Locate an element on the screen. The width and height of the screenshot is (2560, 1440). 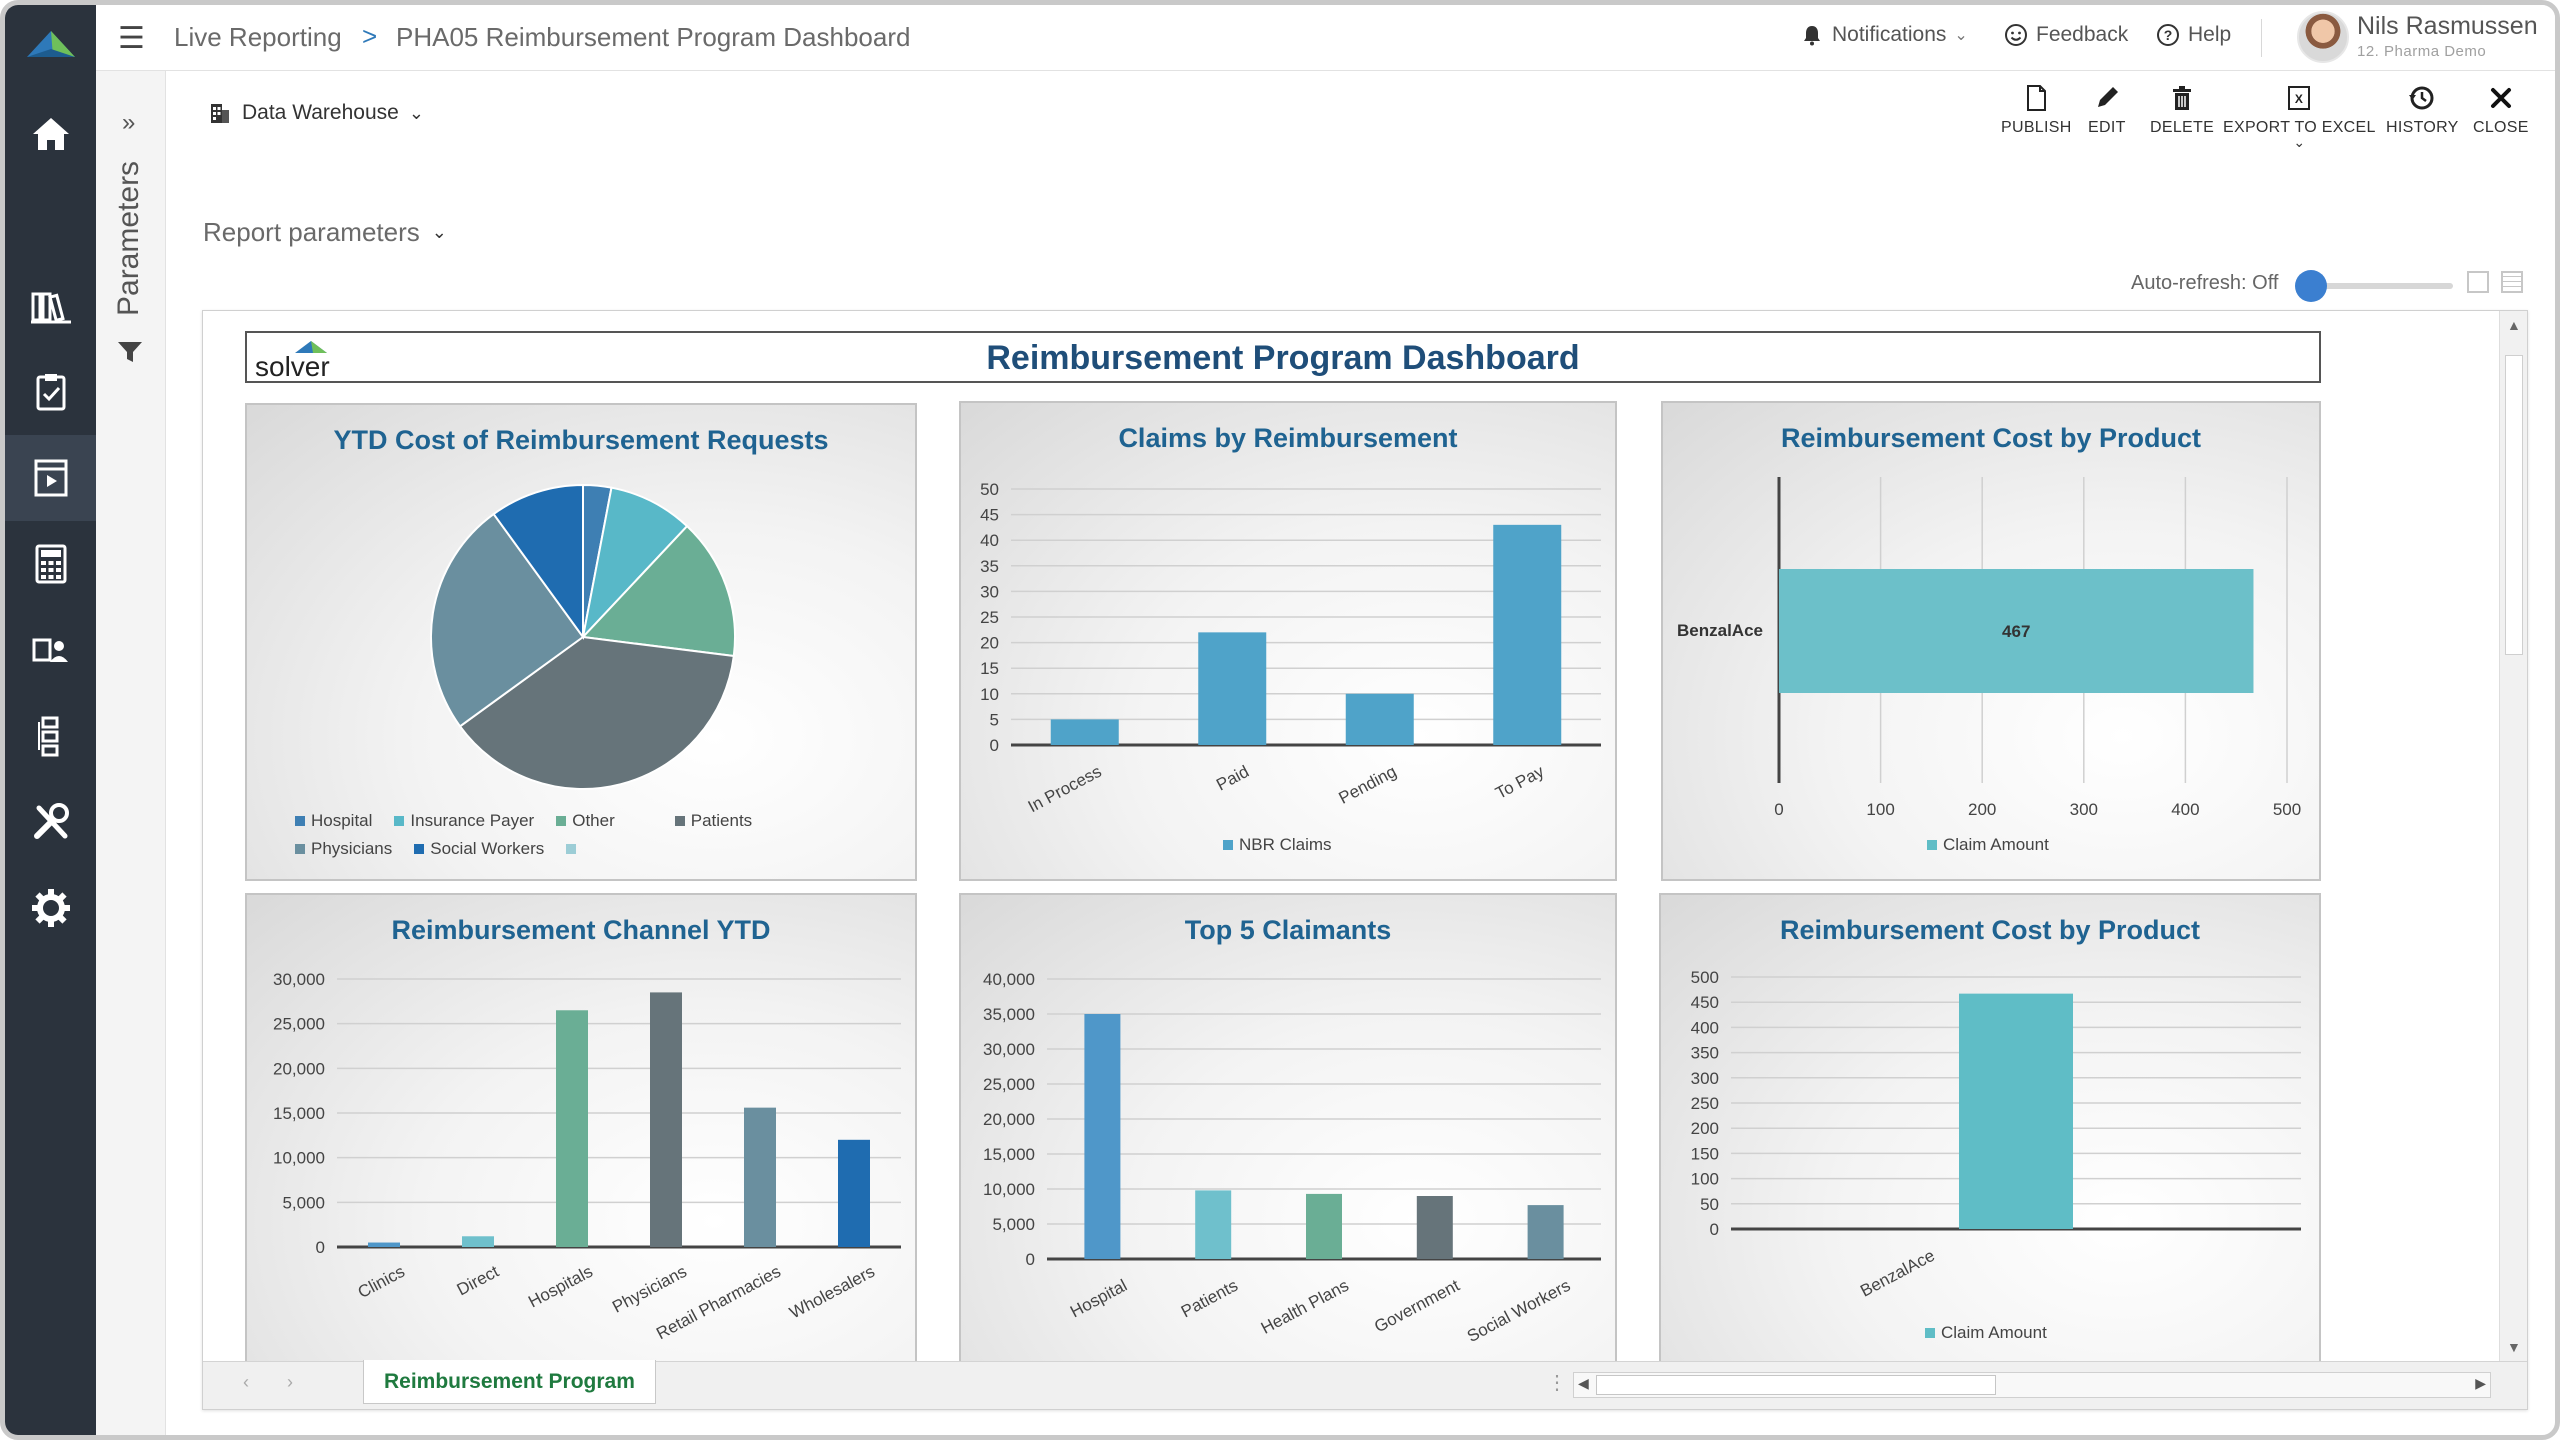
x-tick-label: 400 is located at coordinates (2185, 809).